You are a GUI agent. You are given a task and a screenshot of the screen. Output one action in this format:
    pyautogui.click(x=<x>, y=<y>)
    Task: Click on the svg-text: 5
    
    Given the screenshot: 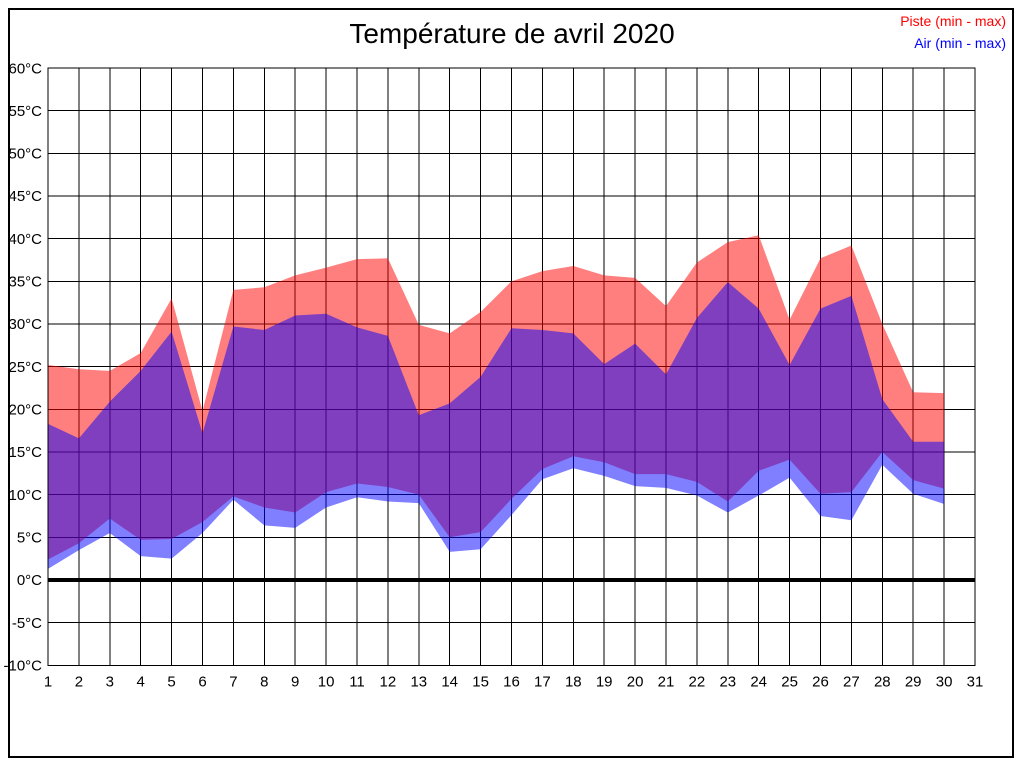 What is the action you would take?
    pyautogui.click(x=171, y=681)
    